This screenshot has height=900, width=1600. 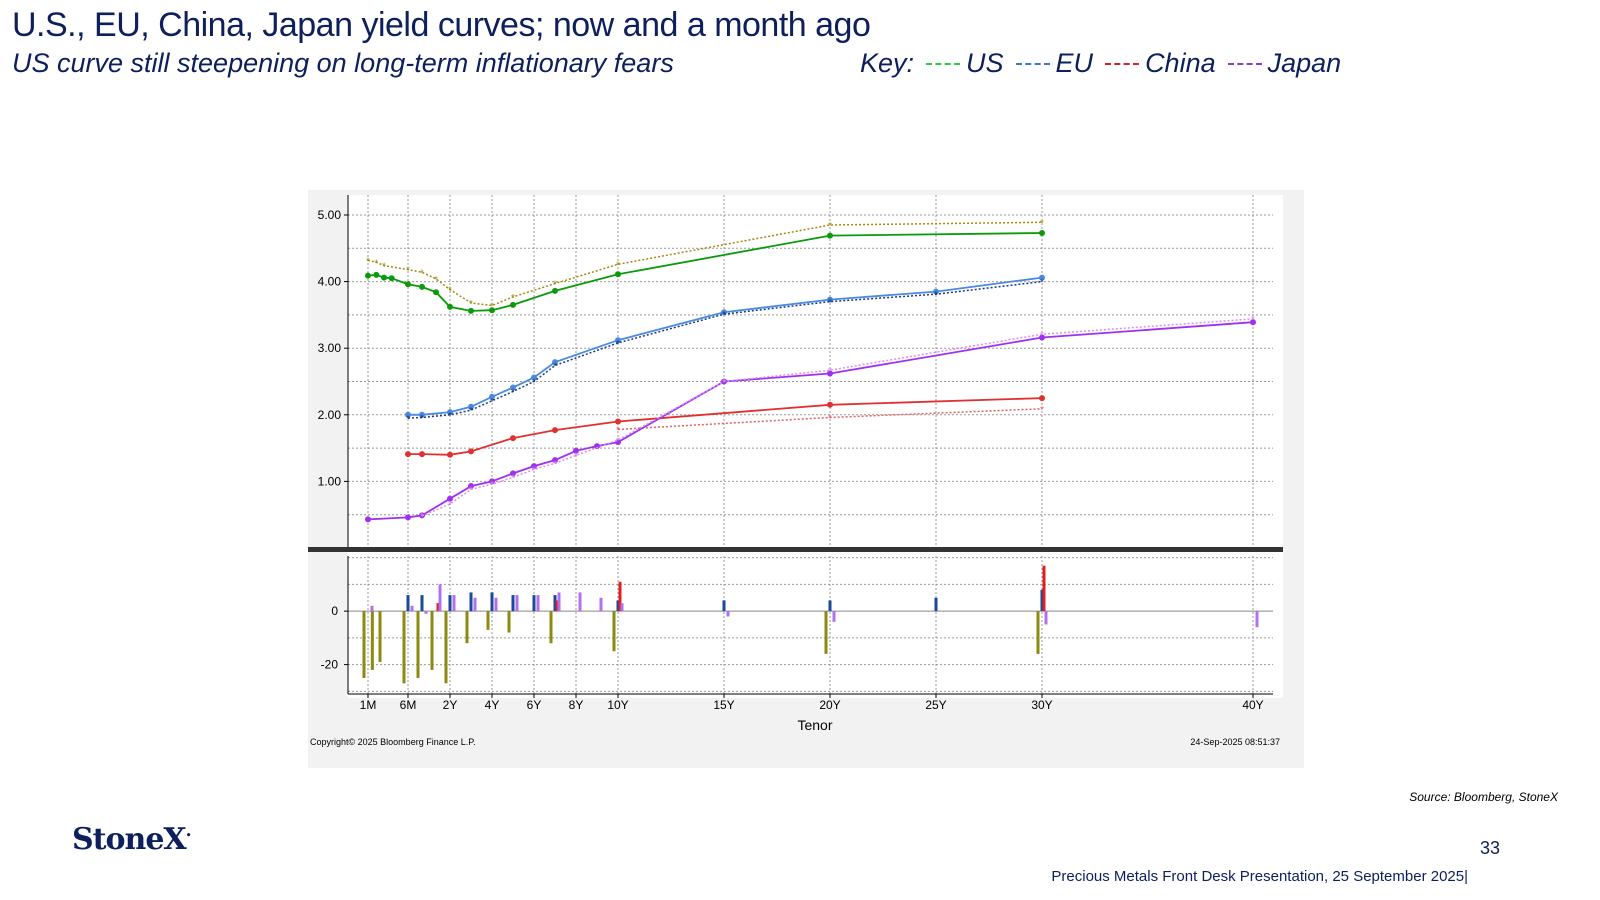 I want to click on key-item-us: US, so click(x=965, y=63).